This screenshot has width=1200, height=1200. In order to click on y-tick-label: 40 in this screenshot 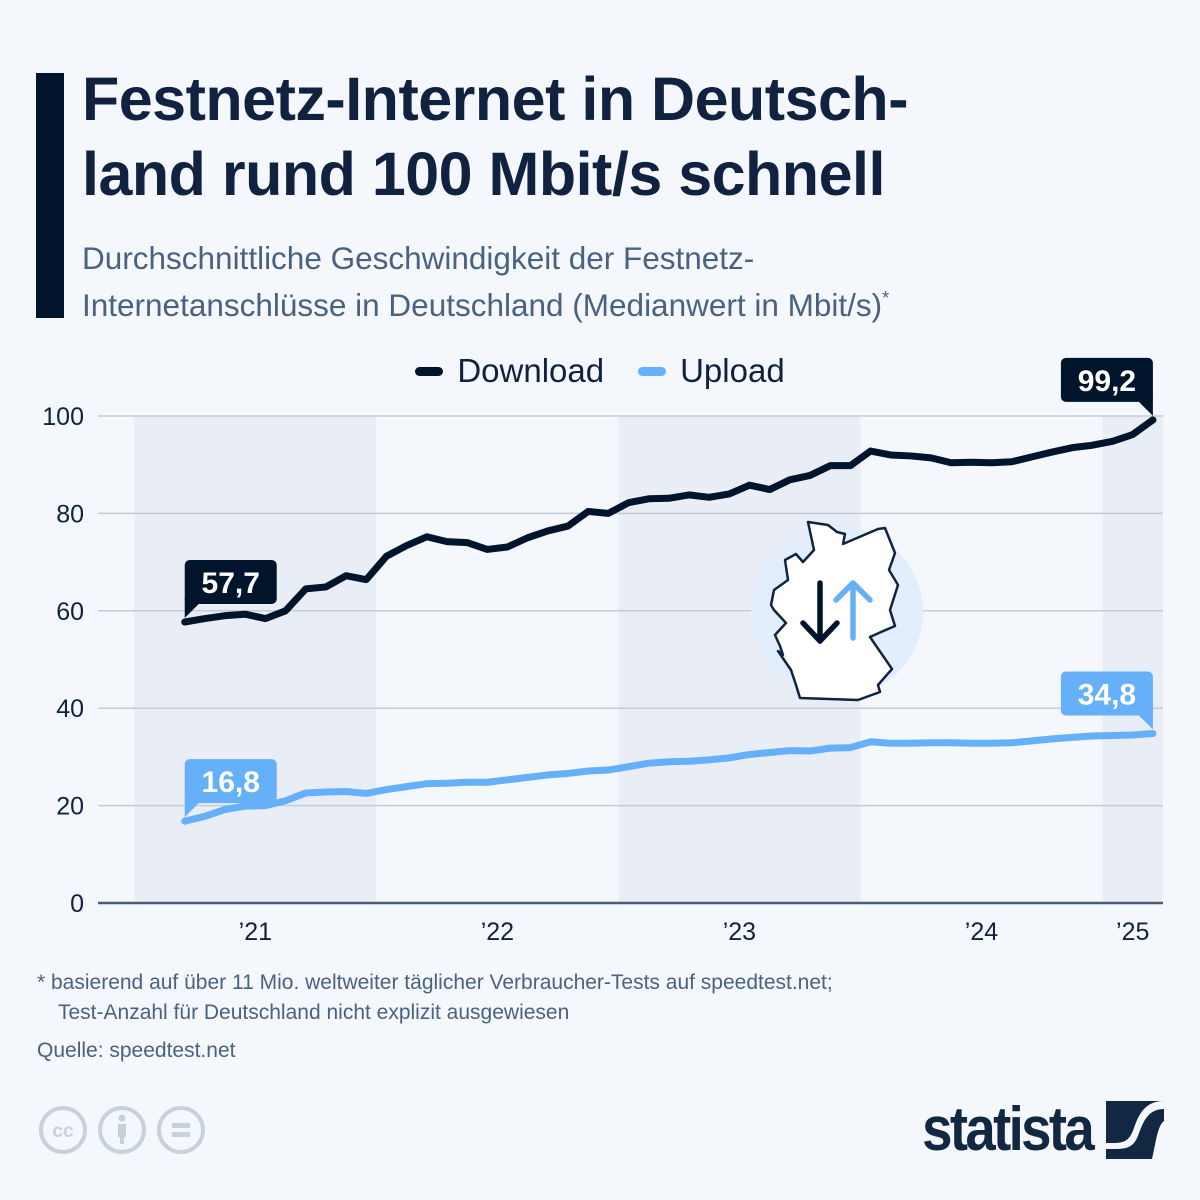, I will do `click(70, 709)`.